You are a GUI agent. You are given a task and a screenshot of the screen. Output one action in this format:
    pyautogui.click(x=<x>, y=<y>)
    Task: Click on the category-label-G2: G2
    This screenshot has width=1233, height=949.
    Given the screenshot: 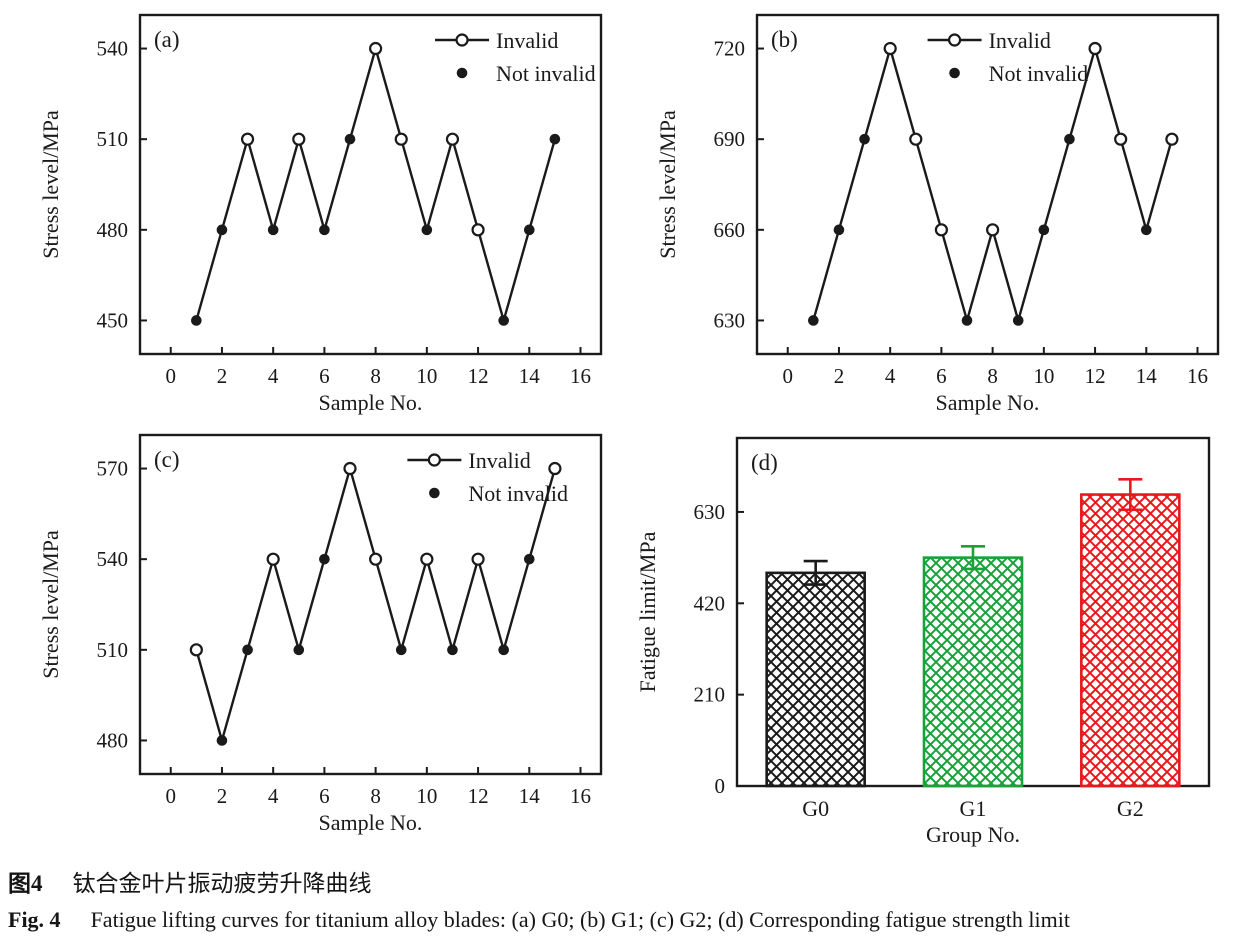 What is the action you would take?
    pyautogui.click(x=1130, y=808)
    